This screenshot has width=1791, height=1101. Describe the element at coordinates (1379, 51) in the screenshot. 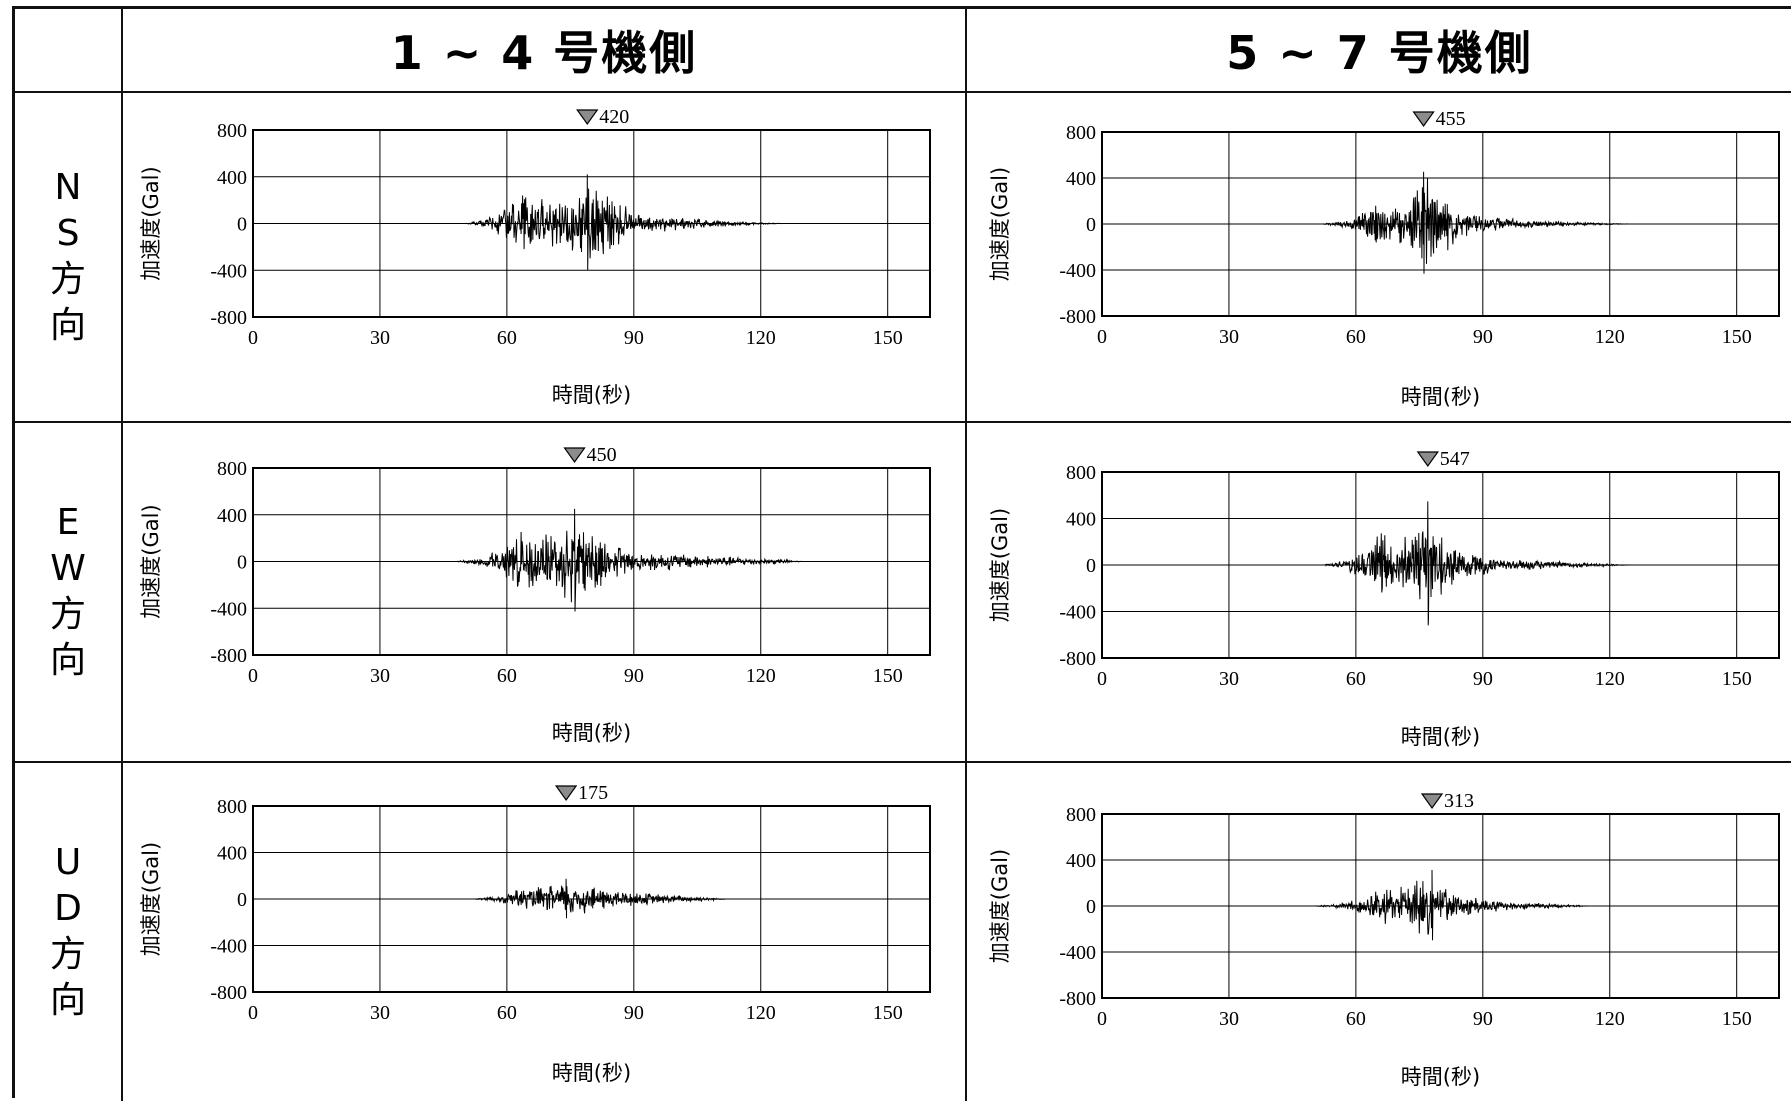

I see `column-title-2: 5 ~ 7 号機側` at that location.